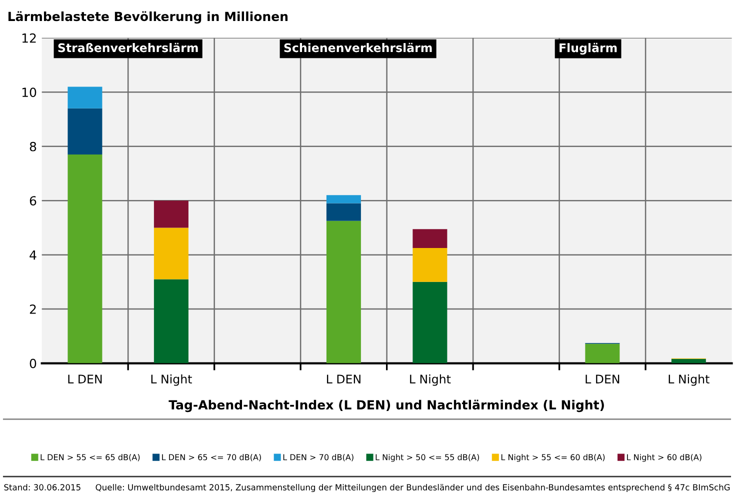 This screenshot has height=499, width=734. What do you see at coordinates (148, 17) in the screenshot?
I see `chart-title: Lärmbelastete Bevölkerung in Millionen` at bounding box center [148, 17].